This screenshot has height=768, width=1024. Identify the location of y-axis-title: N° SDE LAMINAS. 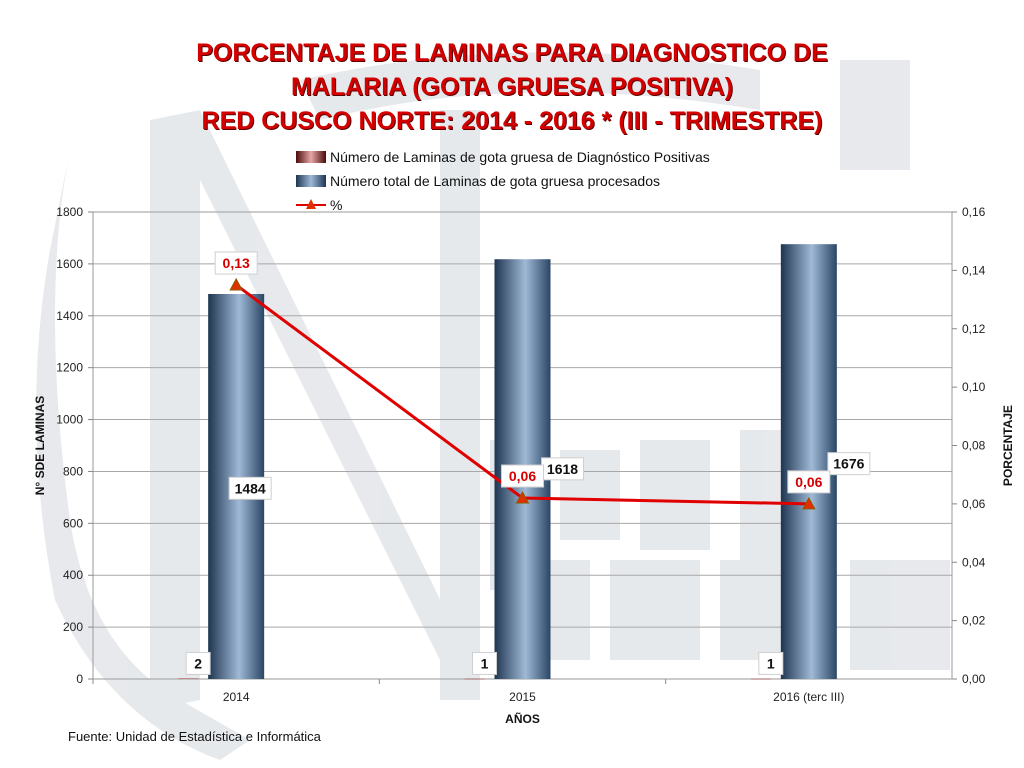
(40, 445).